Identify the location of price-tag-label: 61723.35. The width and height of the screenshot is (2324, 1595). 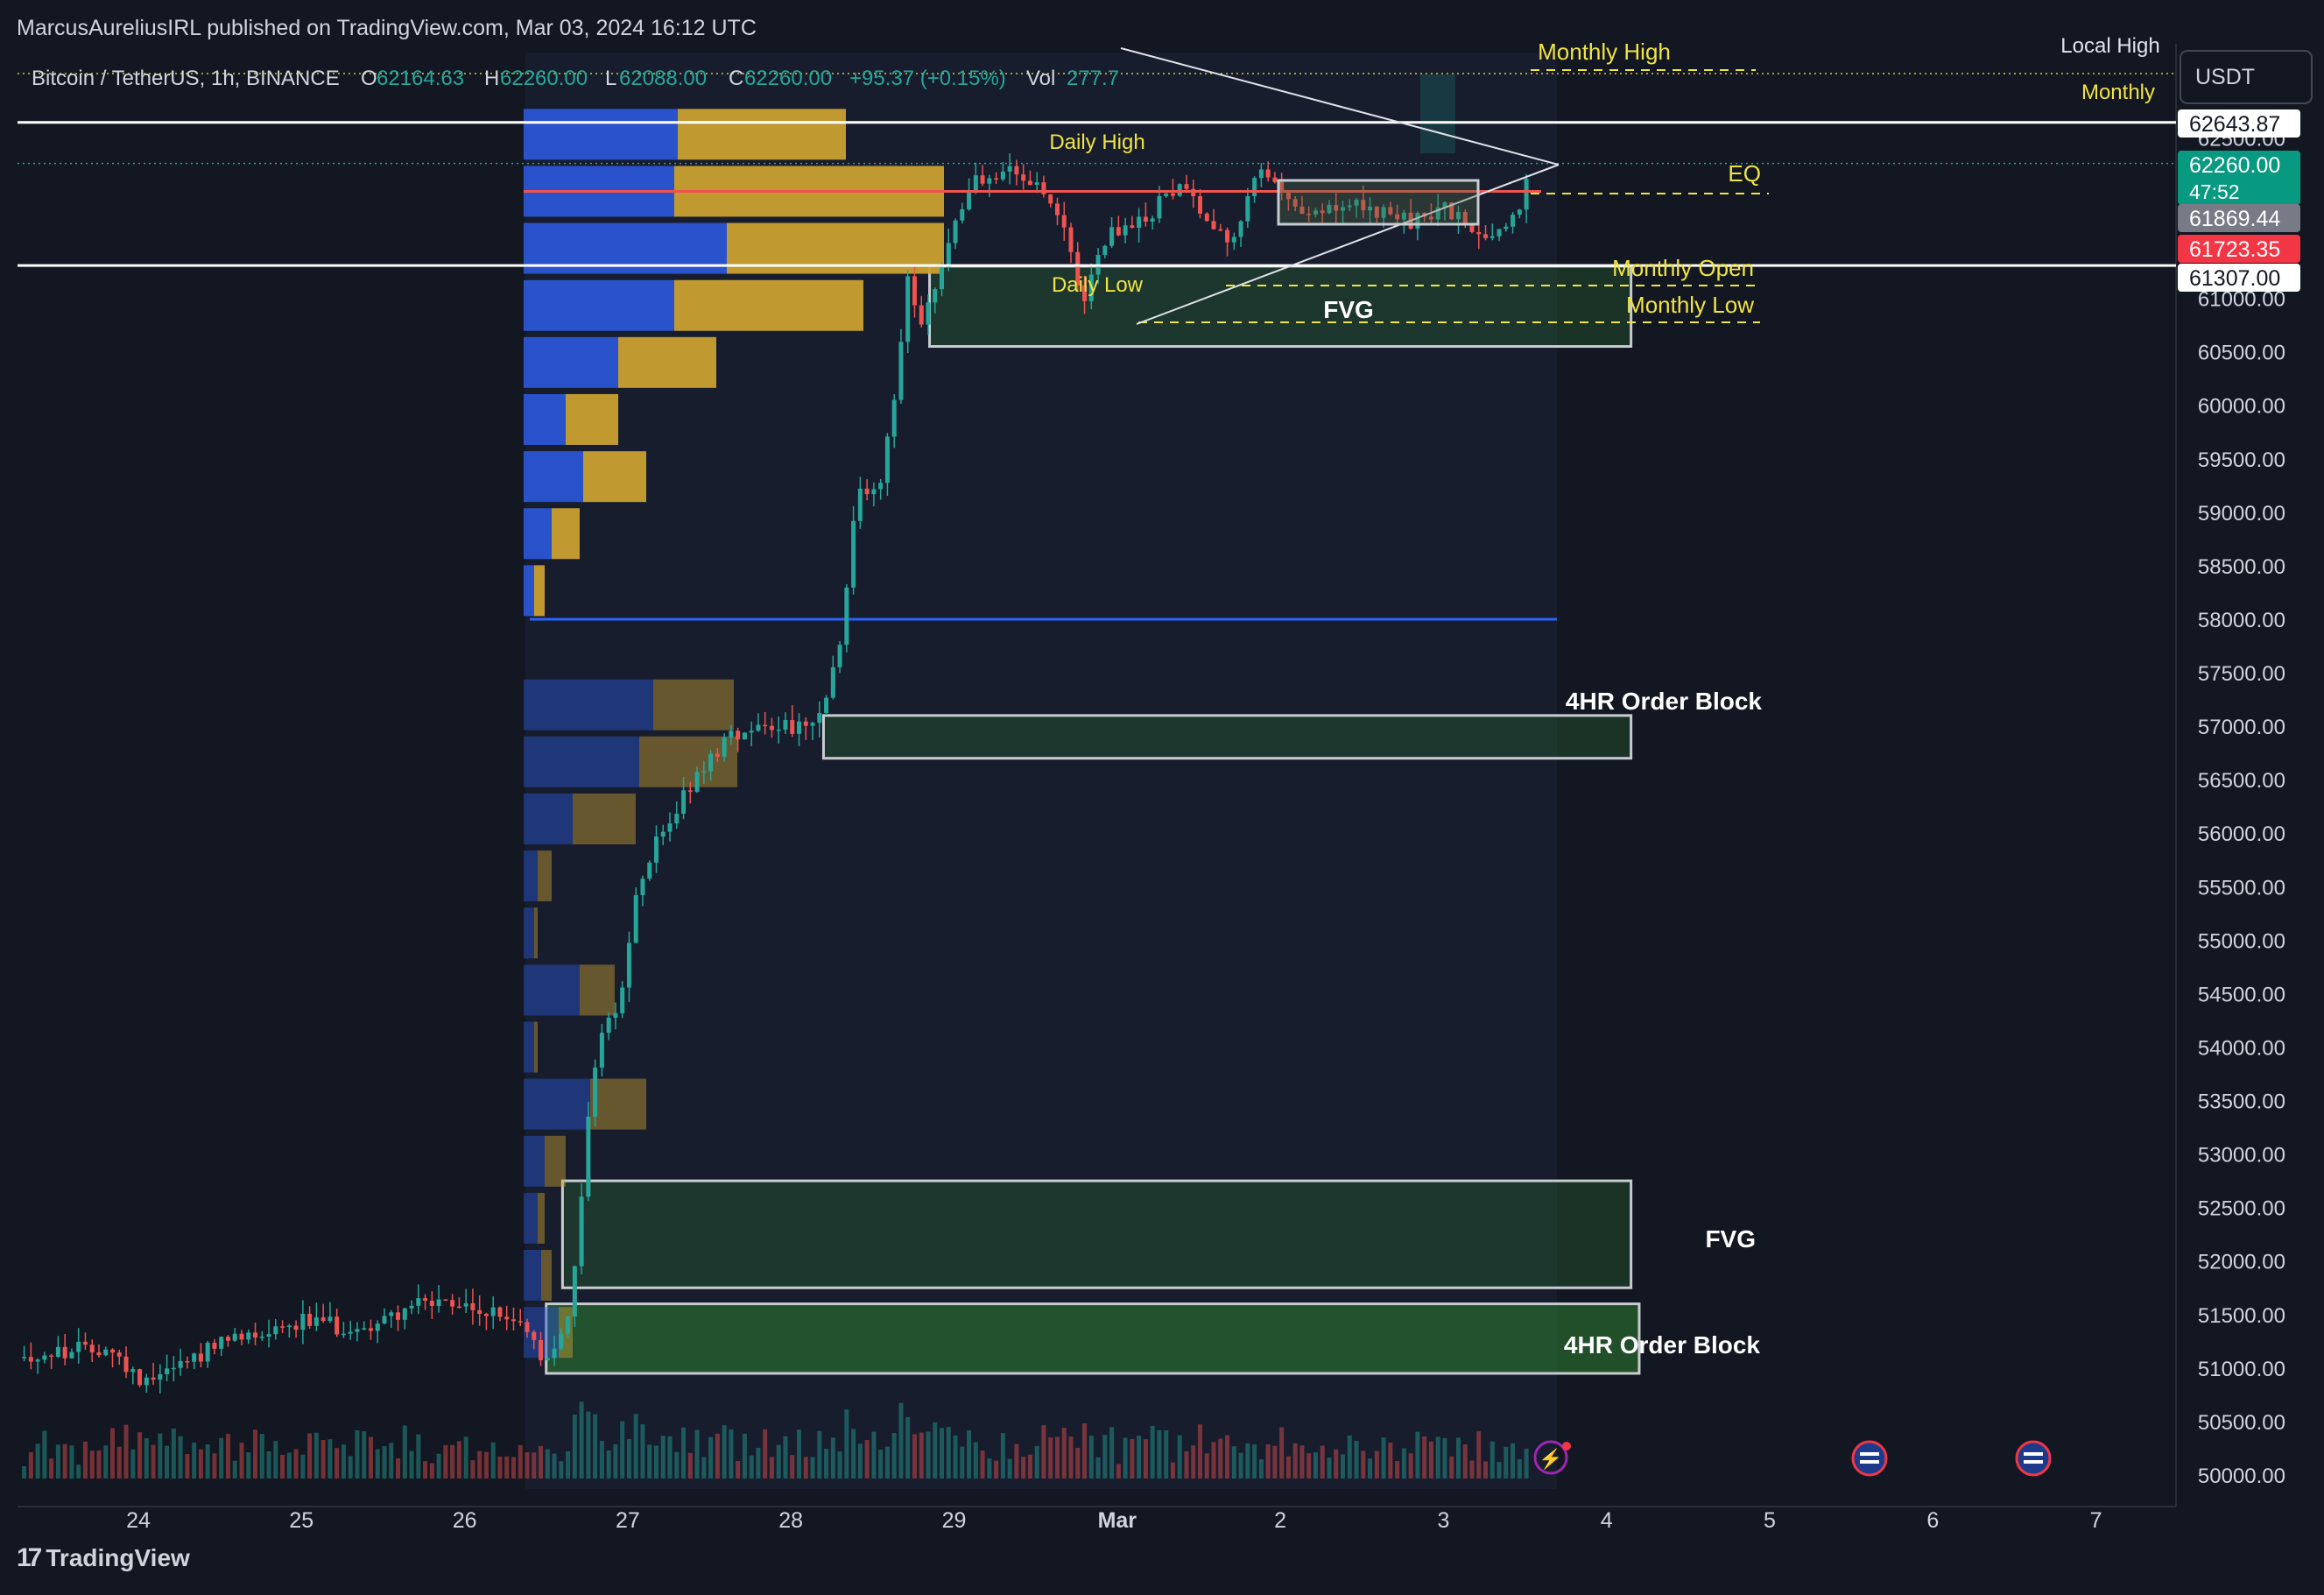
(2234, 249).